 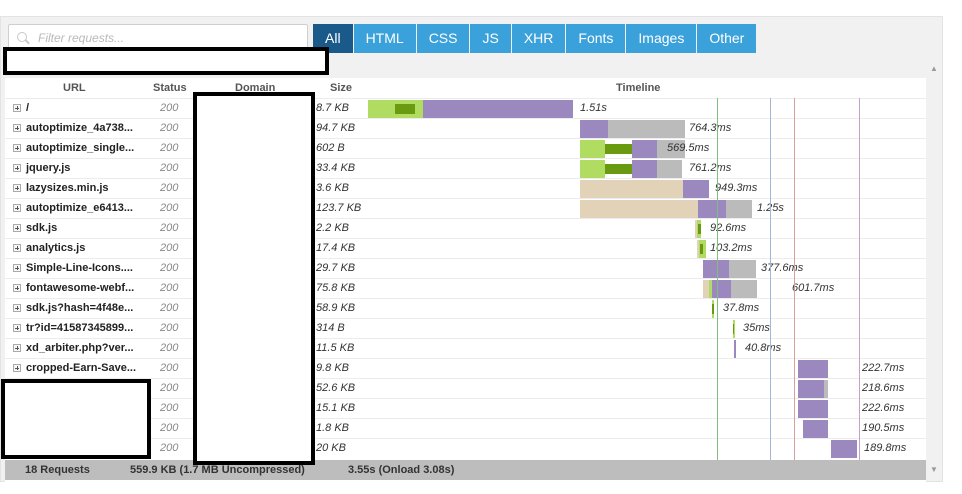 I want to click on table-header: URL Status Domain Size Timeline, so click(x=465, y=88).